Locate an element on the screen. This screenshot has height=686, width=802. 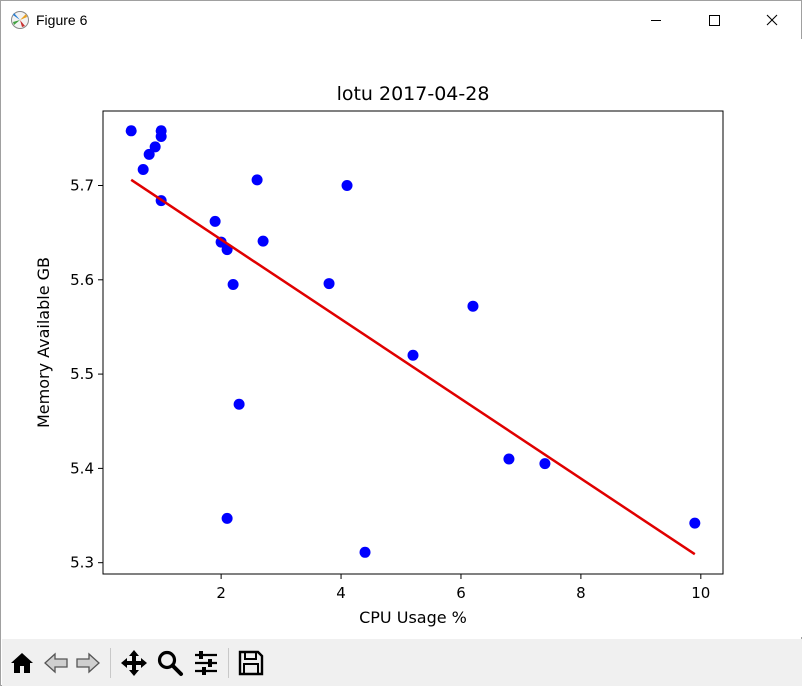
arrow-right-icon is located at coordinates (88, 663).